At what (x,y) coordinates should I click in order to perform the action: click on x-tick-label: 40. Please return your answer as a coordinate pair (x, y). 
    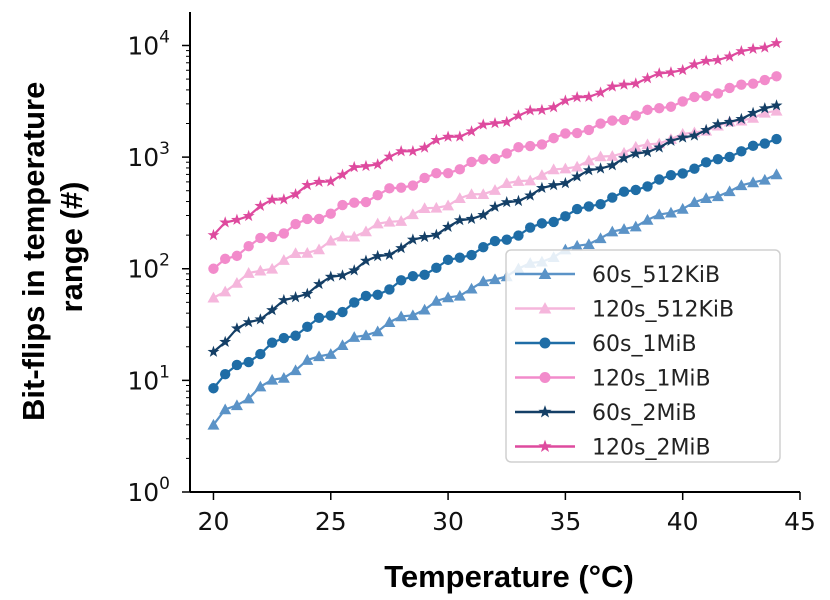
    Looking at the image, I should click on (683, 521).